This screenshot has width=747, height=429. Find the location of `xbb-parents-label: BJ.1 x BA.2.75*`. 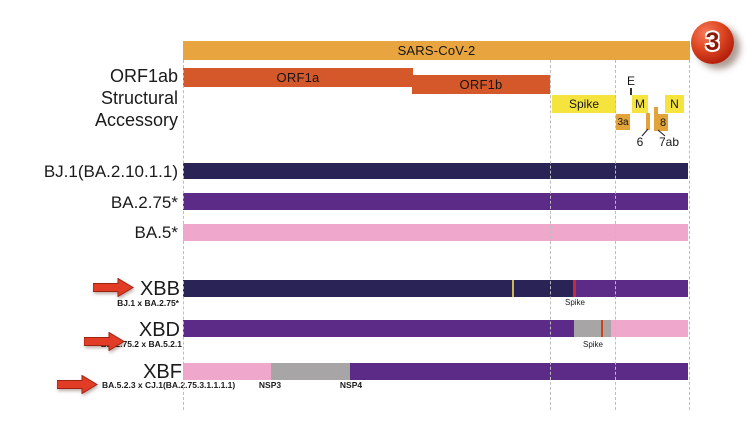

xbb-parents-label: BJ.1 x BA.2.75* is located at coordinates (148, 303).